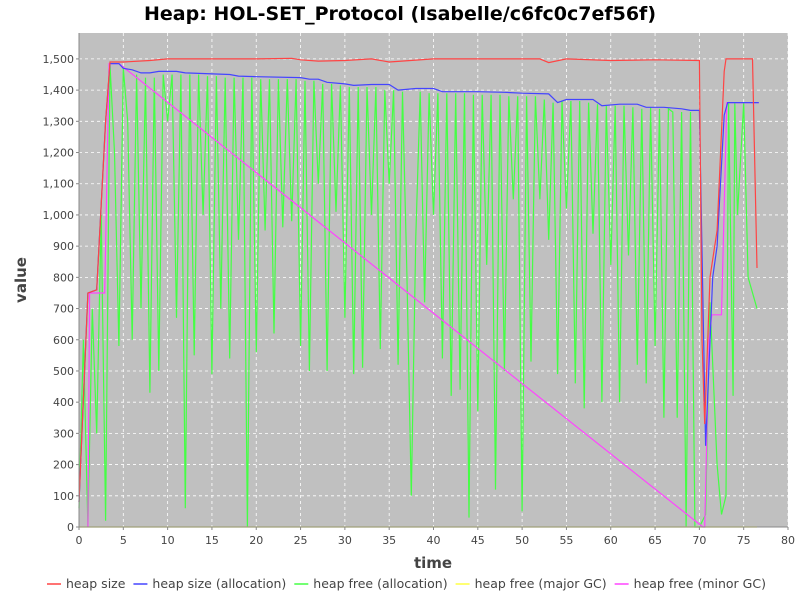  What do you see at coordinates (79, 540) in the screenshot?
I see `x-tick-label: 0` at bounding box center [79, 540].